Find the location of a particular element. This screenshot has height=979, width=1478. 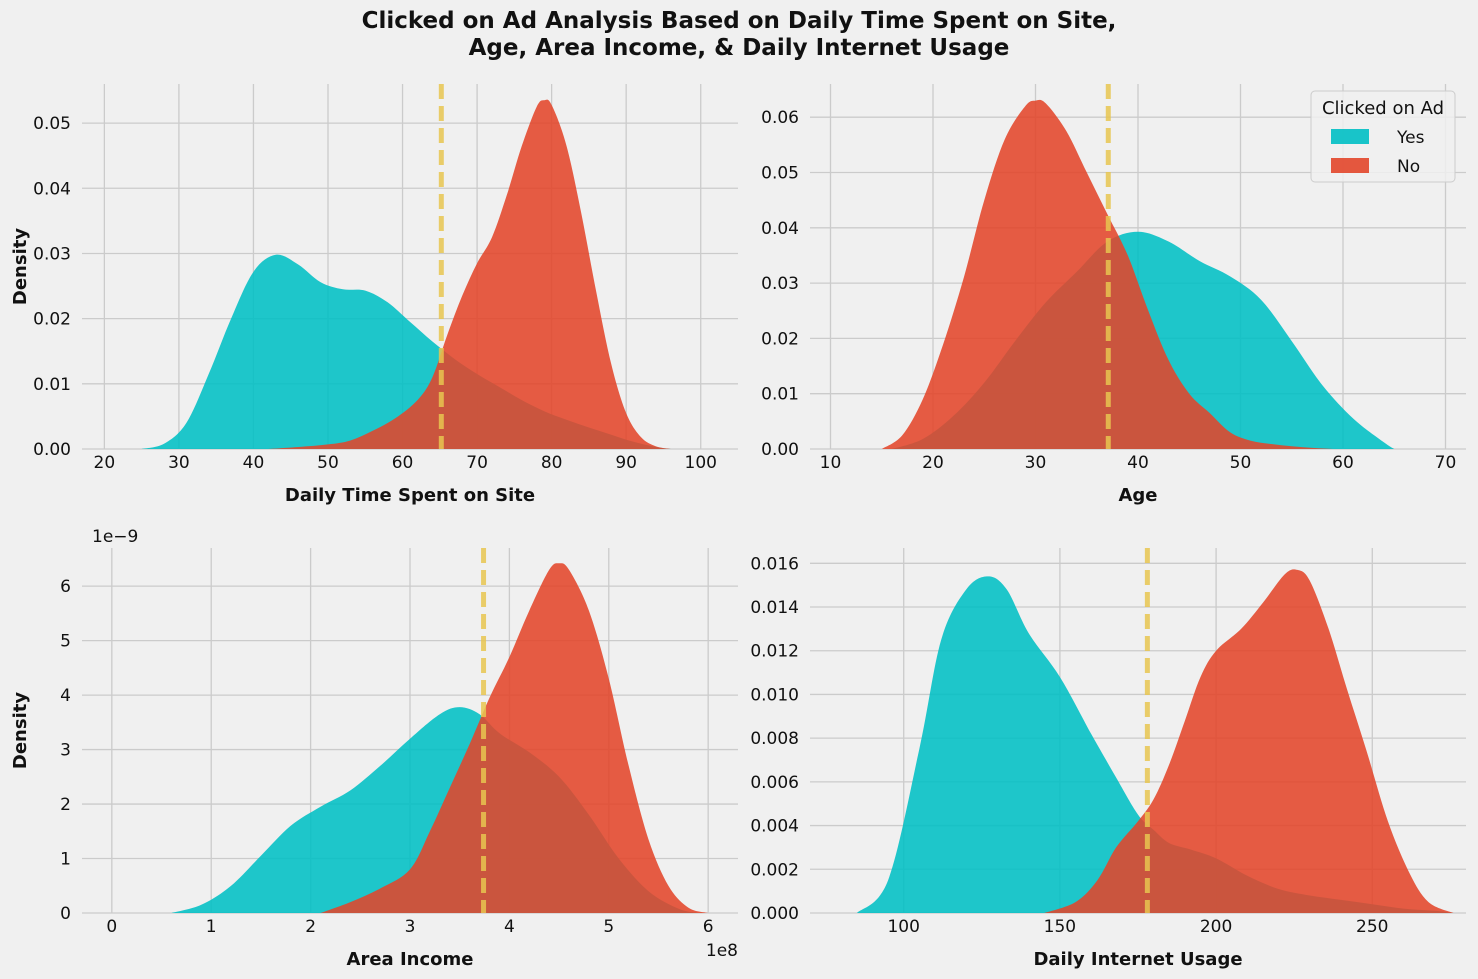

y-tick-label: 3 is located at coordinates (65, 751).